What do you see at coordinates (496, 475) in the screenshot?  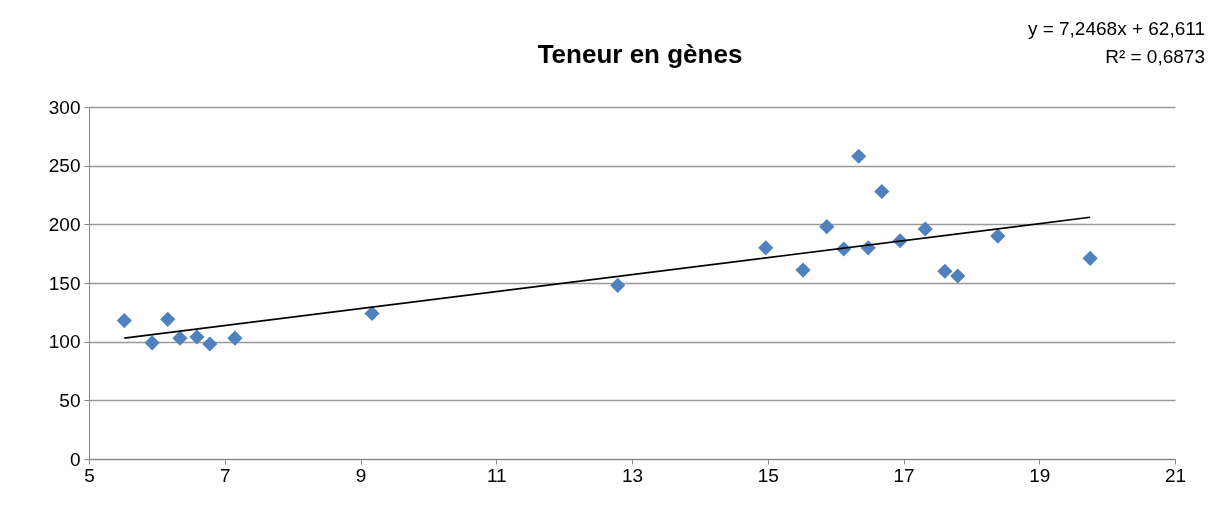 I see `x-tick-label: 11` at bounding box center [496, 475].